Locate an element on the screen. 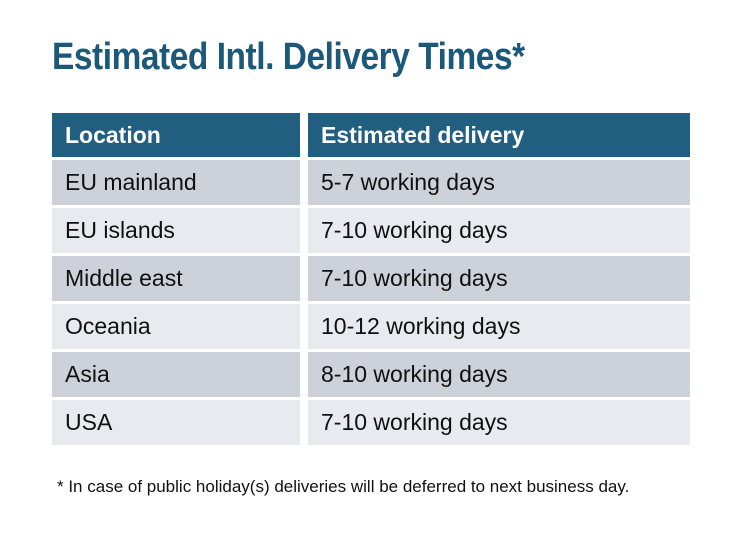 The height and width of the screenshot is (536, 745). page-title: Estimated Intl. Delivery Times* is located at coordinates (288, 57).